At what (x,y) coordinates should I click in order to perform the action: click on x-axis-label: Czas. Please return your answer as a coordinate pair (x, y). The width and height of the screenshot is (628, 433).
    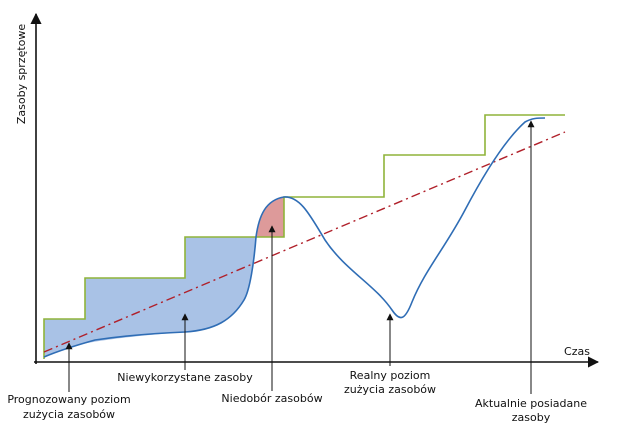
    Looking at the image, I should click on (577, 351).